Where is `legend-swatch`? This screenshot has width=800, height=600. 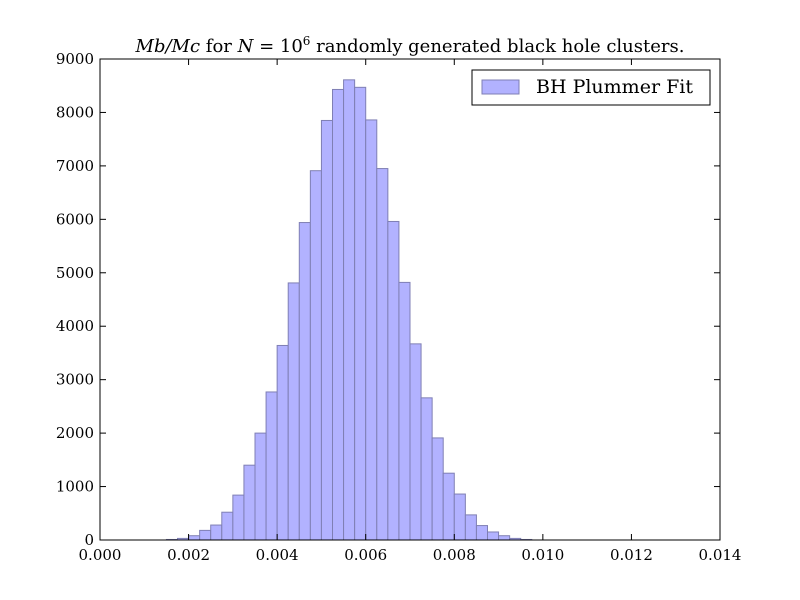
legend-swatch is located at coordinates (500, 87).